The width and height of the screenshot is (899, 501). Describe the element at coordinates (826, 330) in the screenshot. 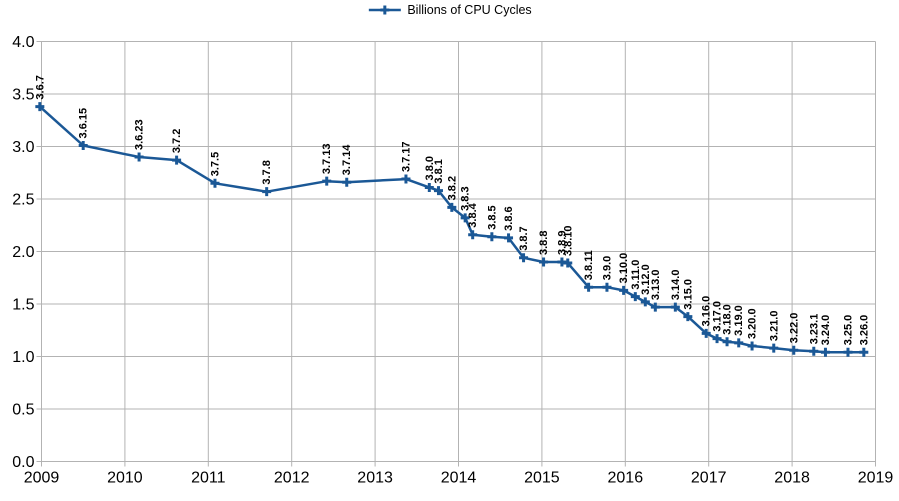

I see `data-label: 3.24.0` at that location.